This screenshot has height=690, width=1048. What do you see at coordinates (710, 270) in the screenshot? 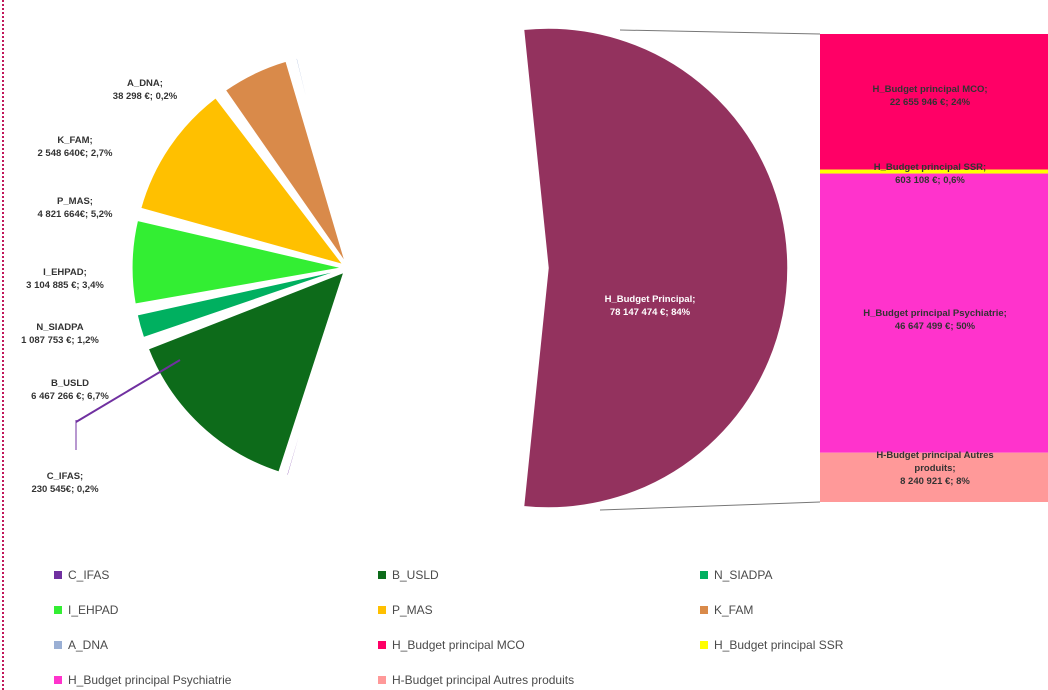
I see `connector-lines` at bounding box center [710, 270].